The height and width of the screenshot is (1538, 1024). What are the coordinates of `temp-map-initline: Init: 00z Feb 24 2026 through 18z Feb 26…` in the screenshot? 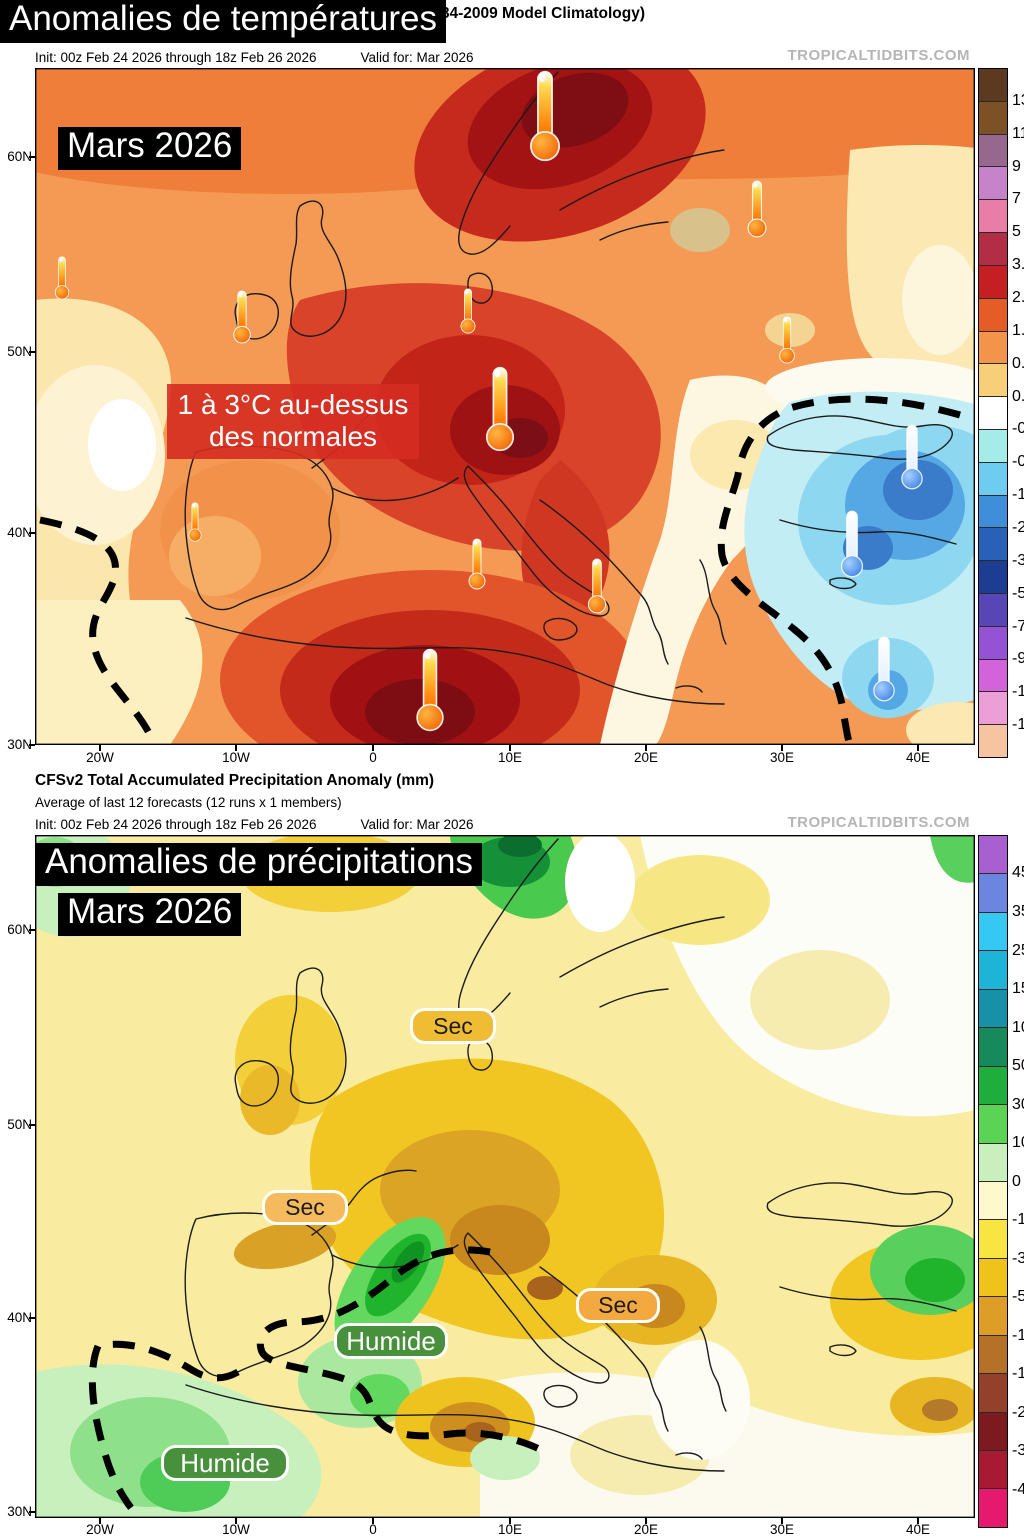 It's located at (254, 57).